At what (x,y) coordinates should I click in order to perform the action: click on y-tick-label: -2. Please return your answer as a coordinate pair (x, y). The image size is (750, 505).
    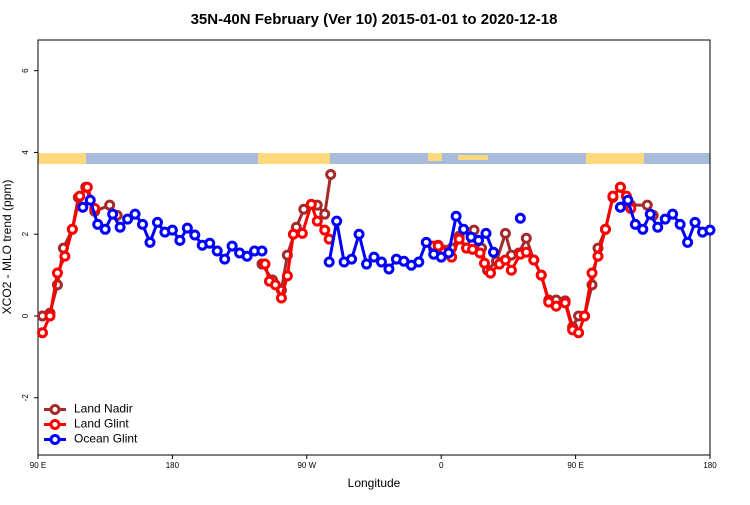
    Looking at the image, I should click on (25, 398).